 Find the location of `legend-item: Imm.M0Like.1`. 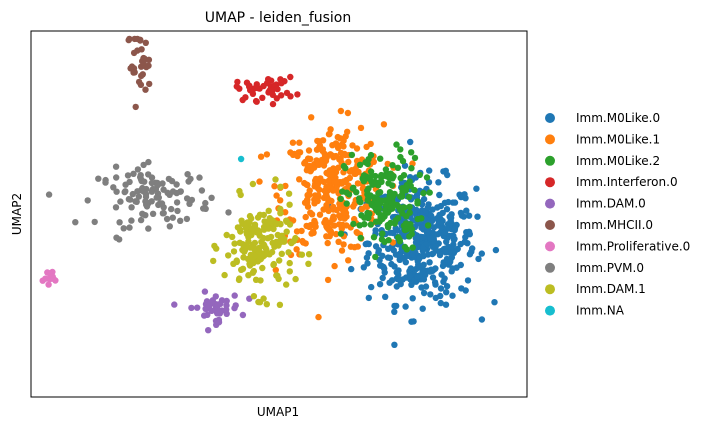

legend-item: Imm.M0Like.1 is located at coordinates (602, 139).